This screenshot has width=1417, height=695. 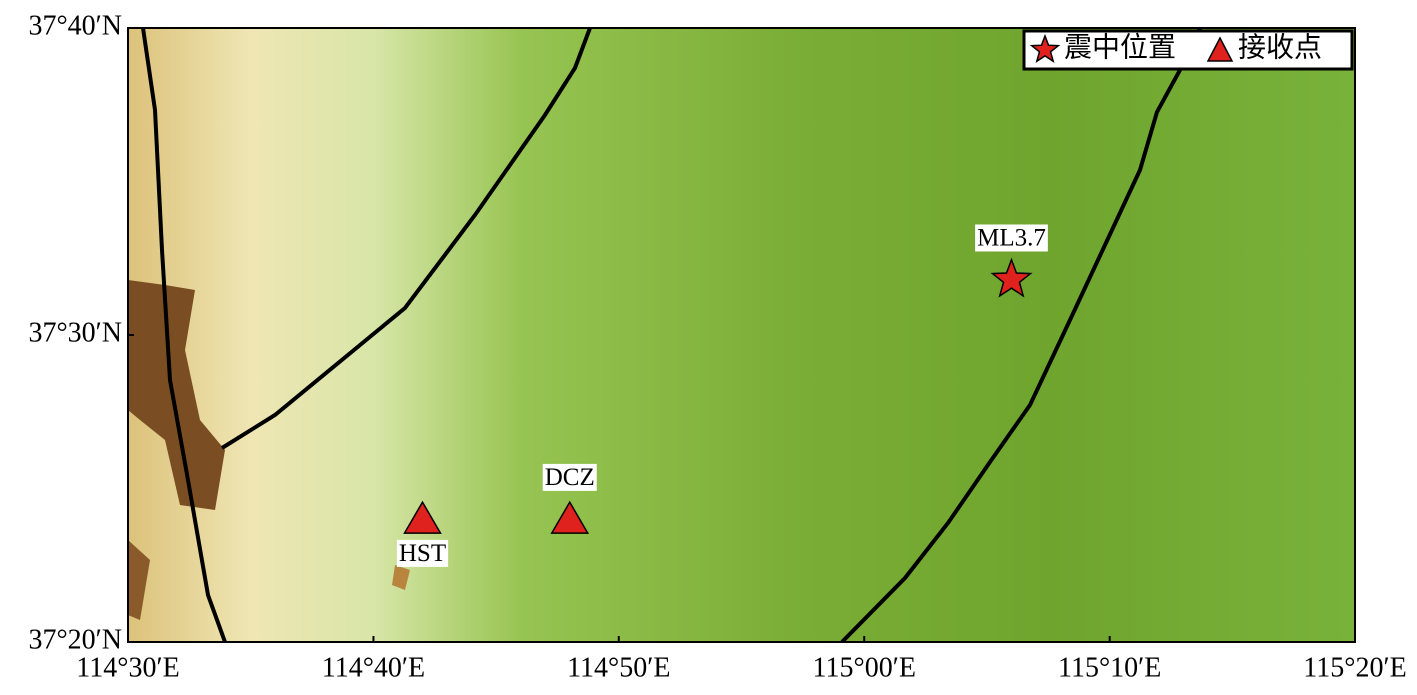 What do you see at coordinates (127, 667) in the screenshot?
I see `x-tick-label: 114°30′E` at bounding box center [127, 667].